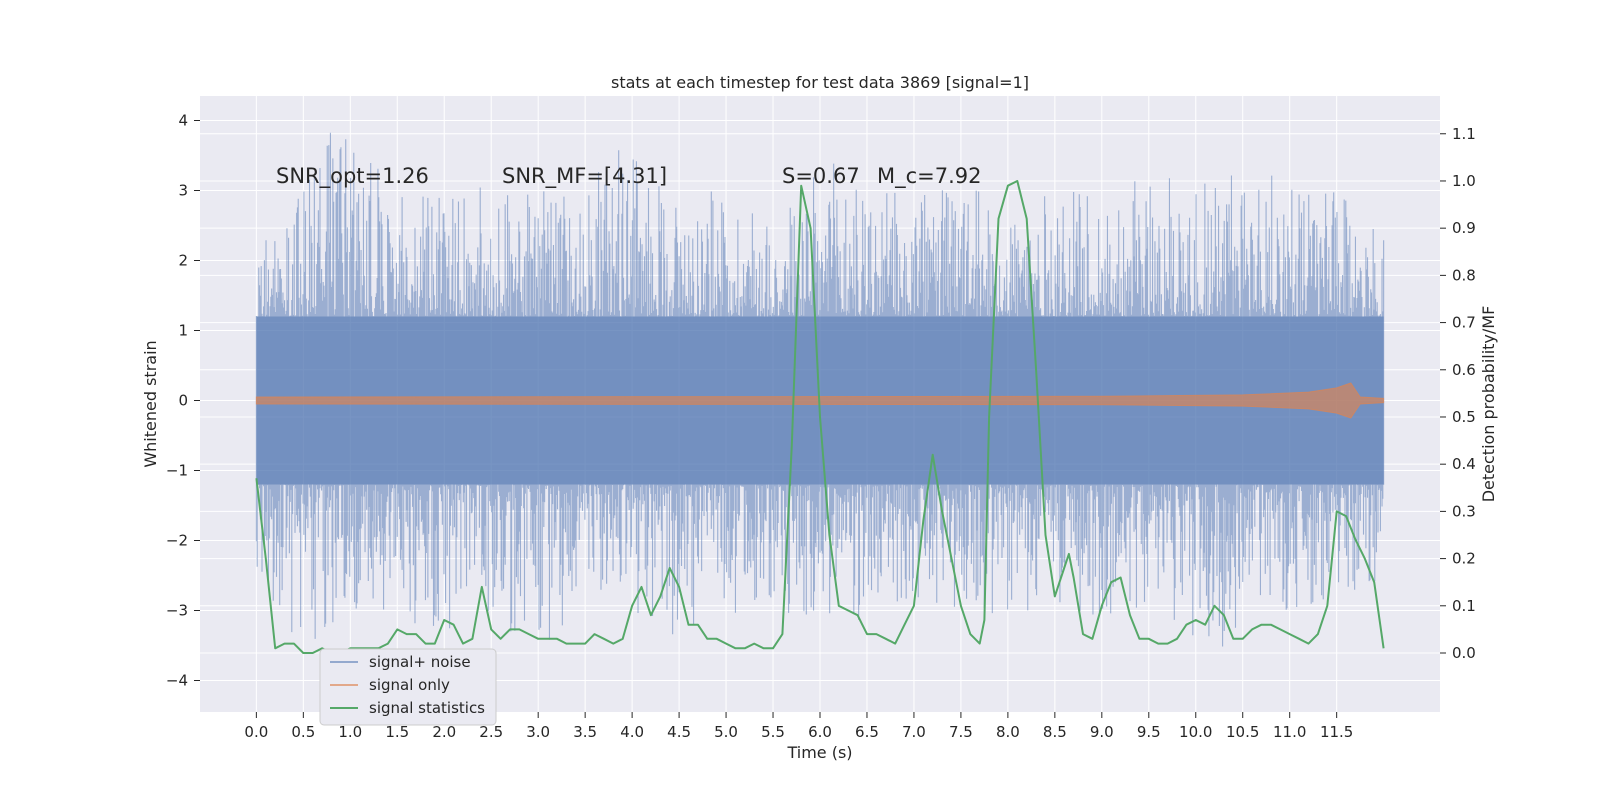 This screenshot has width=1600, height=800. What do you see at coordinates (1055, 732) in the screenshot?
I see `x-tick-label: 8.5` at bounding box center [1055, 732].